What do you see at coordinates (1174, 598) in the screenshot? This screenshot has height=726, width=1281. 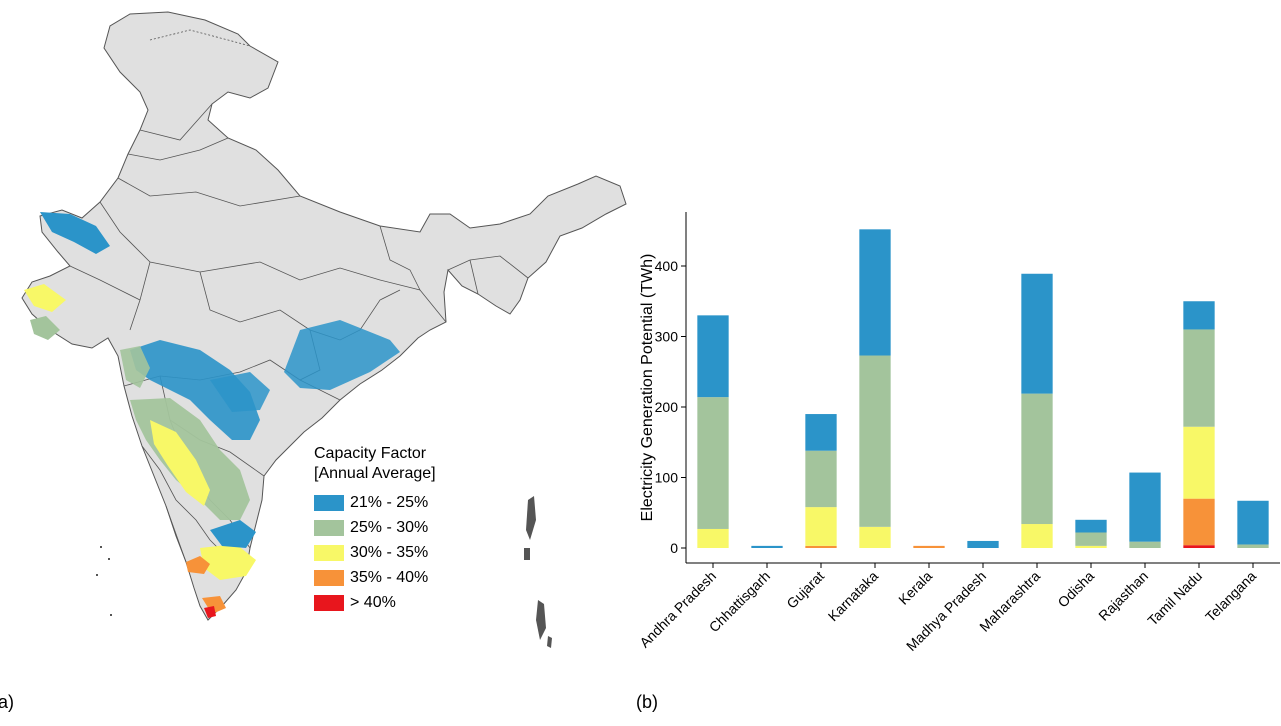 I see `x-tick-label: Tamil Nadu` at bounding box center [1174, 598].